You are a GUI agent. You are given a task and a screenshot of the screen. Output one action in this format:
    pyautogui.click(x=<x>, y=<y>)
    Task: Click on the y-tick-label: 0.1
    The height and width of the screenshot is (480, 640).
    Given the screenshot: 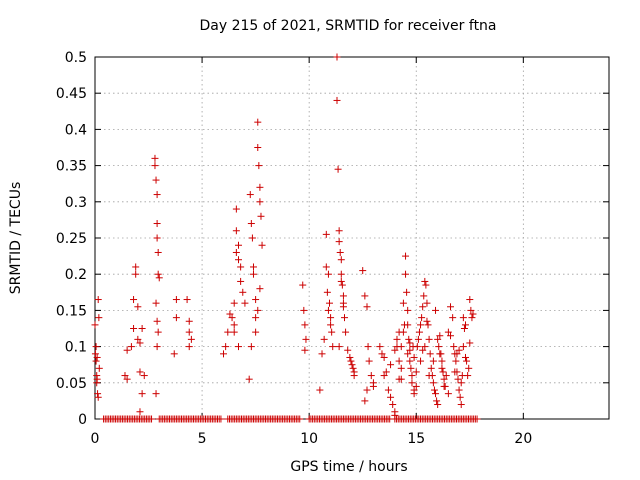 What is the action you would take?
    pyautogui.click(x=76, y=348)
    